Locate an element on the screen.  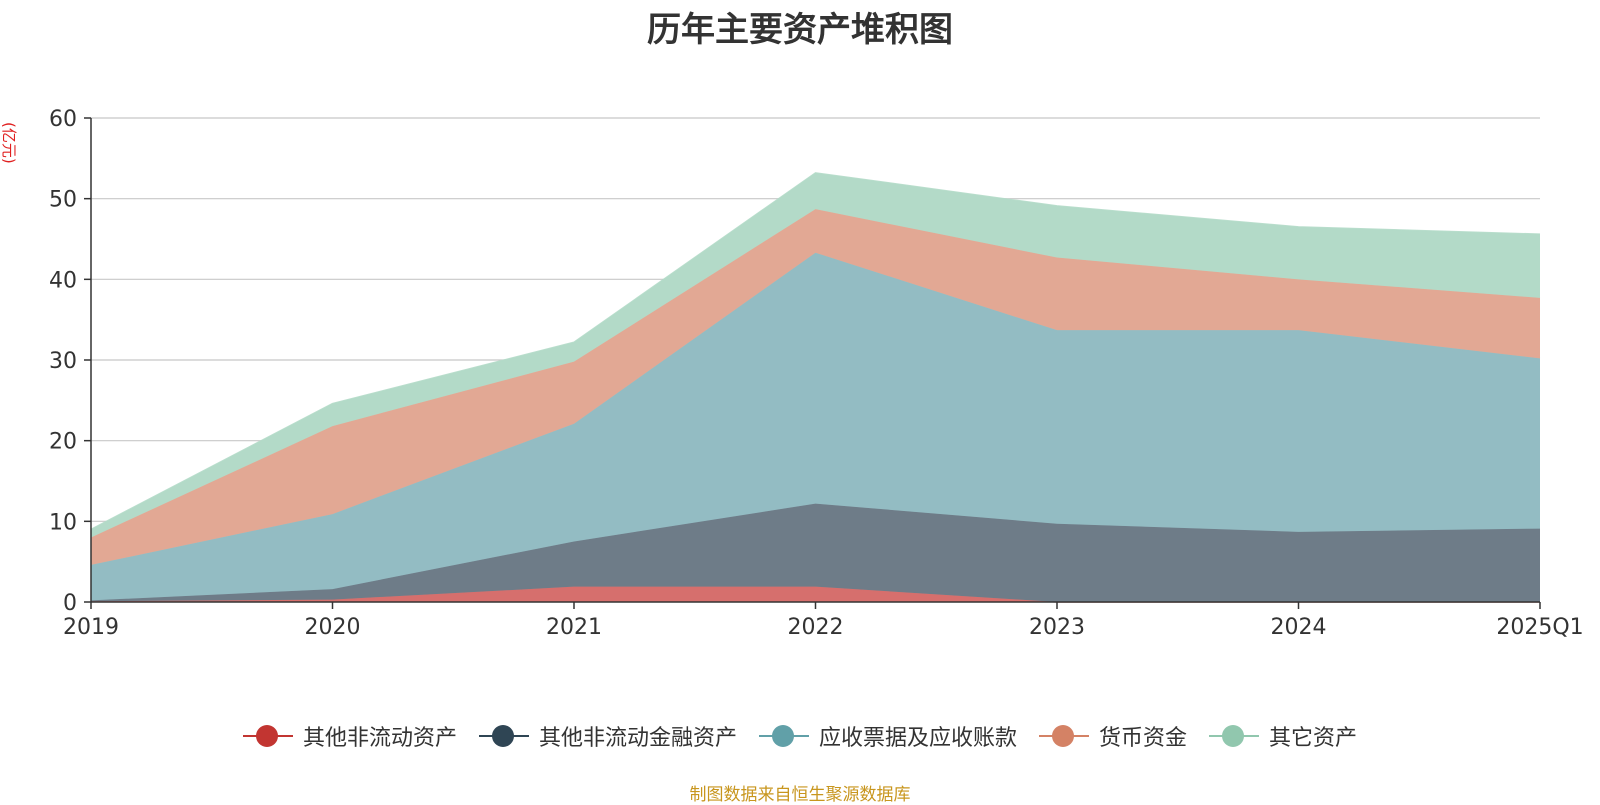
legend-item: 其他非流动金融资产 is located at coordinates (607, 736).